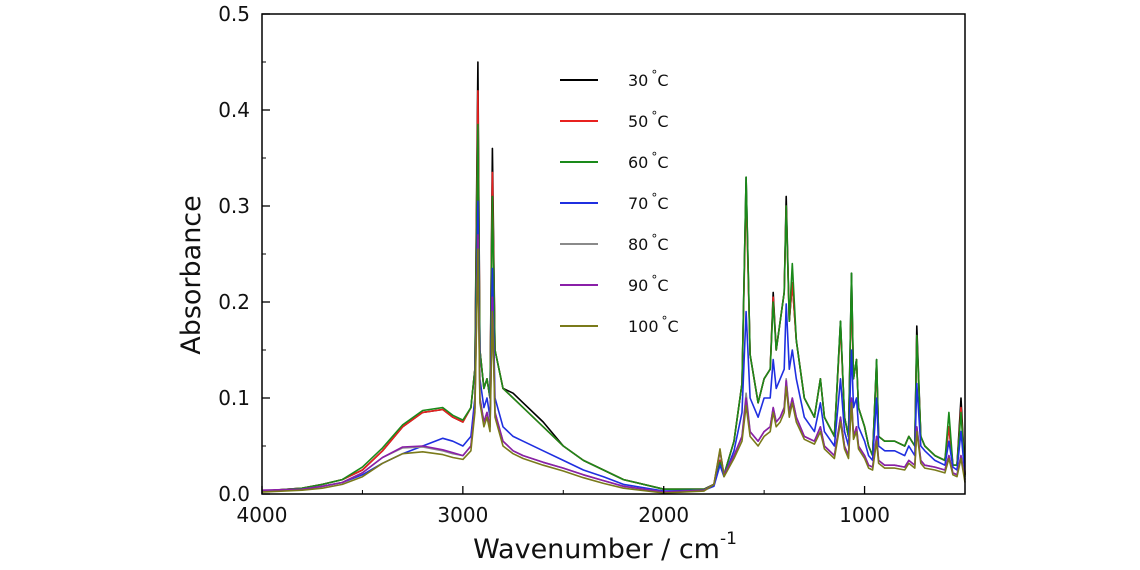  I want to click on legend-label-value: 30, so click(638, 80).